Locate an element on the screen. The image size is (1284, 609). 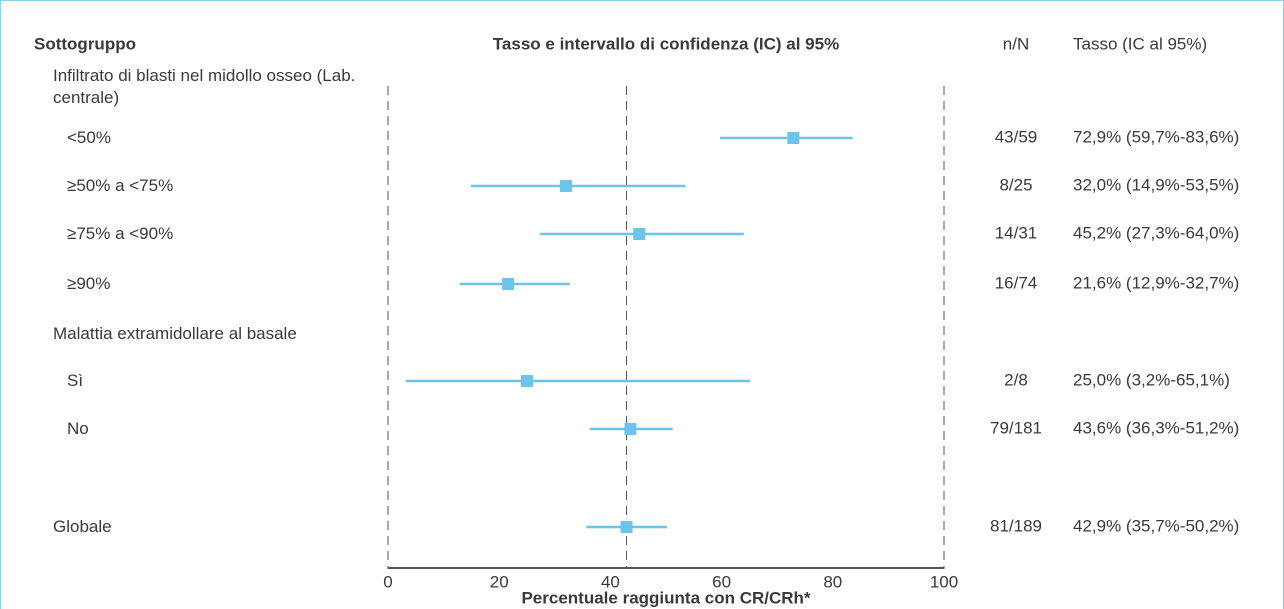
row-label: <50% is located at coordinates (89, 137).